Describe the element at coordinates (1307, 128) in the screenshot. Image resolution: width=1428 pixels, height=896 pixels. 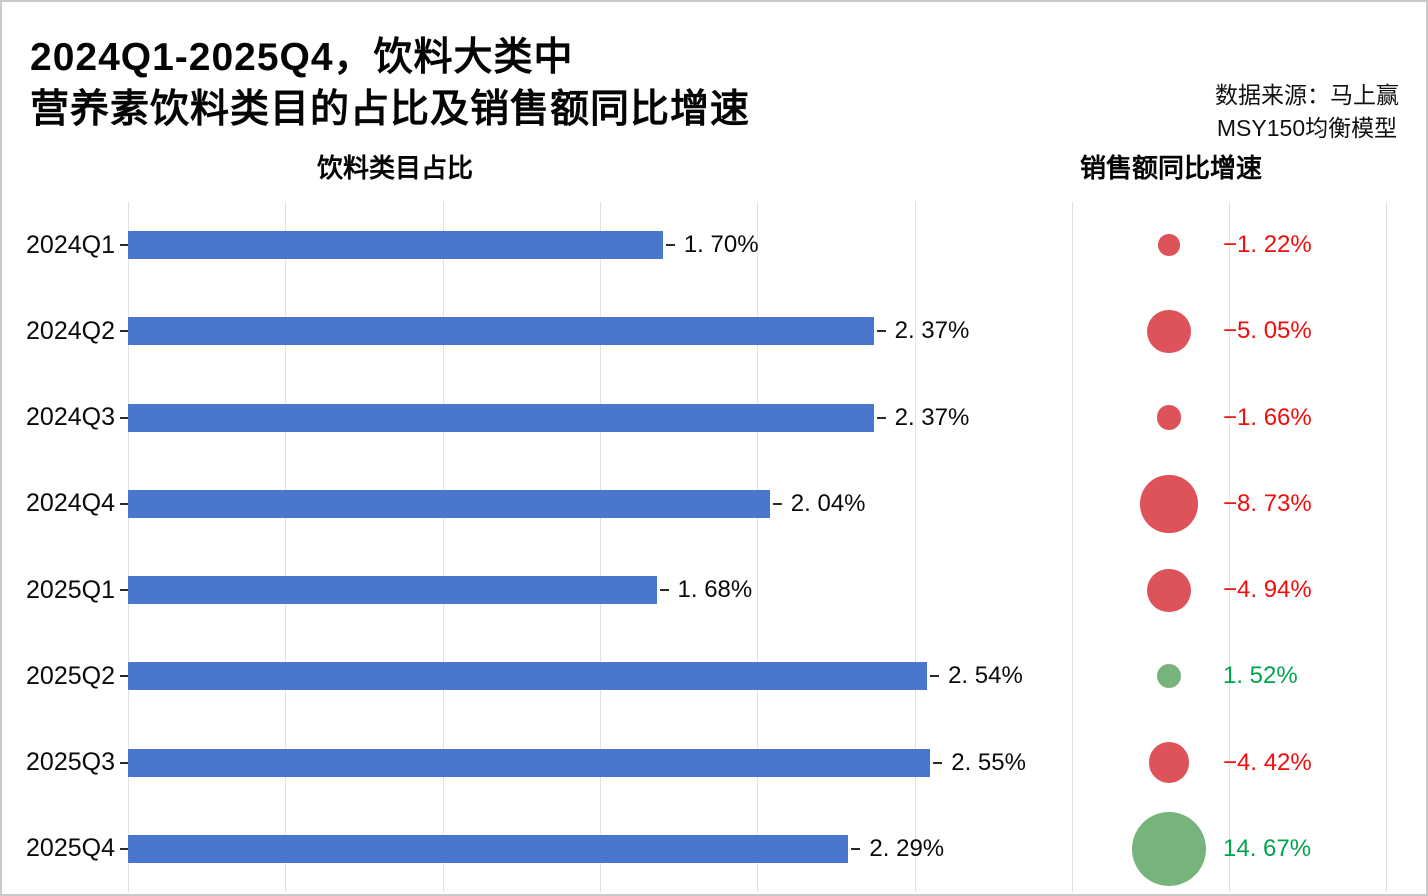
I see `data-source-line2: MSY150均衡模型` at that location.